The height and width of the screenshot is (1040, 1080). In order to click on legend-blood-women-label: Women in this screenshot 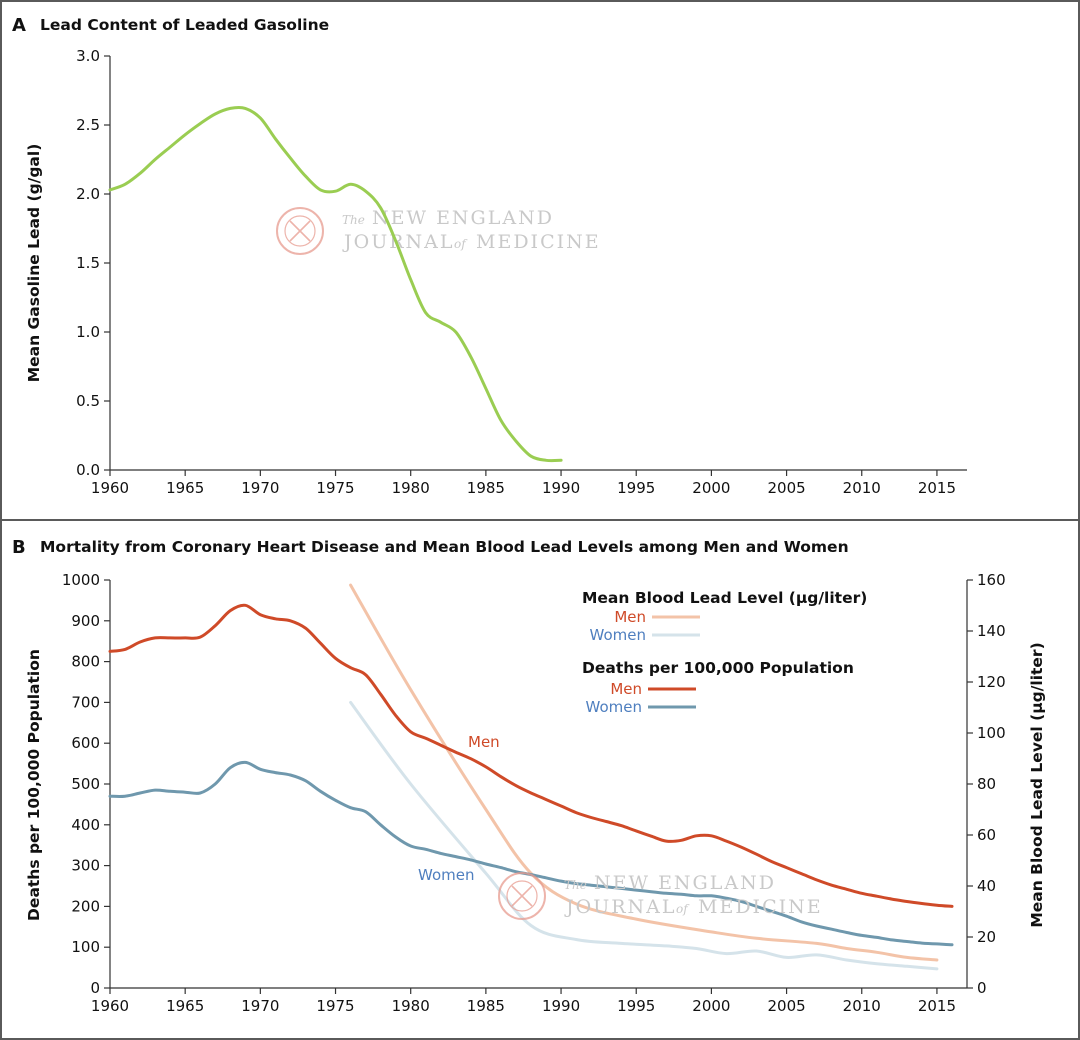, I will do `click(618, 635)`.